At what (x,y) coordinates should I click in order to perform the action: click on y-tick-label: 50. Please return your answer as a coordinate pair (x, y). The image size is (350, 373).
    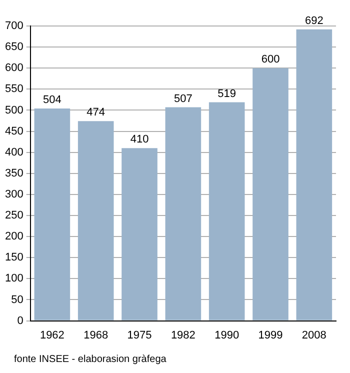
    Looking at the image, I should click on (17, 300).